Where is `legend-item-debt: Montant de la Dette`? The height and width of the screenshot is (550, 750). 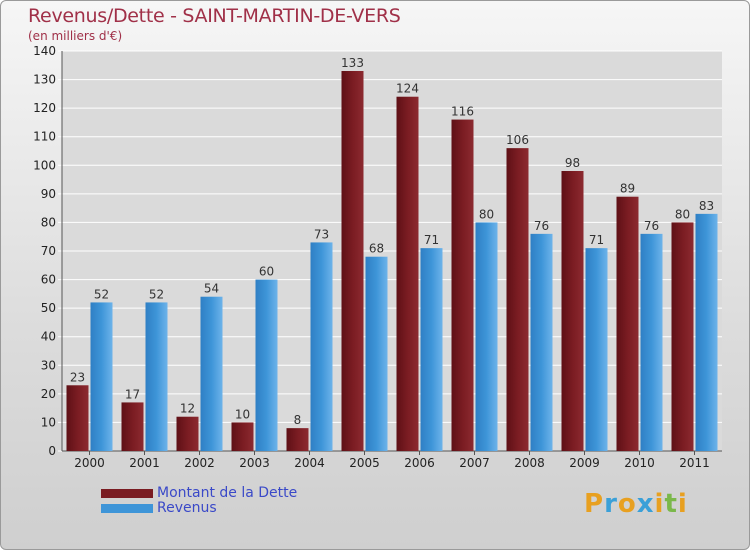 legend-item-debt: Montant de la Dette is located at coordinates (199, 493).